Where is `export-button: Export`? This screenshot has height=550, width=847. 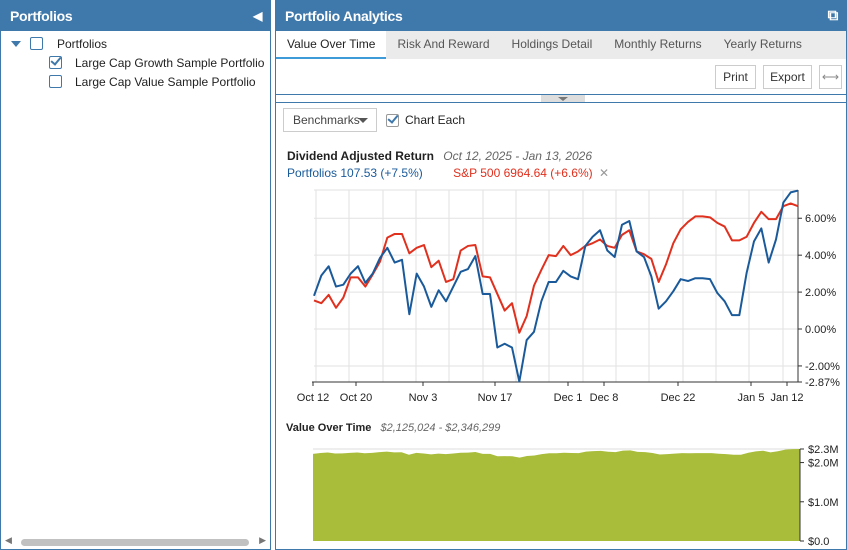 export-button: Export is located at coordinates (787, 77).